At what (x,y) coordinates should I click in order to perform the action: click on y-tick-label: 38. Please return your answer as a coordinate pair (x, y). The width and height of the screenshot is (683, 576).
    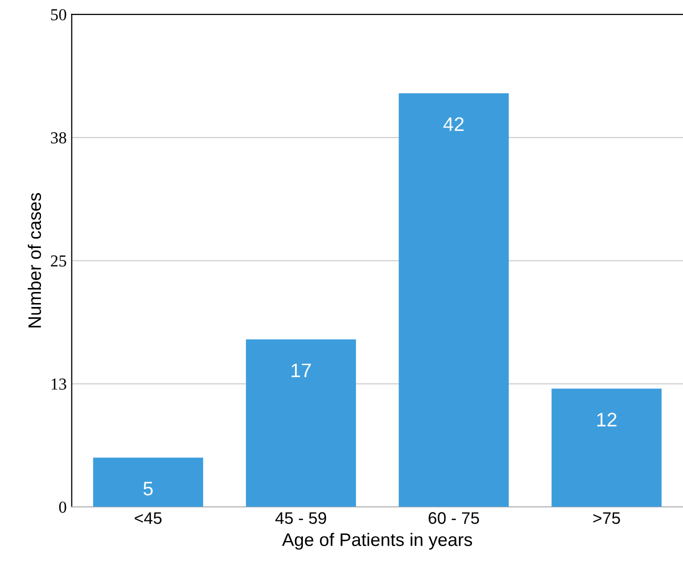
    Looking at the image, I should click on (58, 138).